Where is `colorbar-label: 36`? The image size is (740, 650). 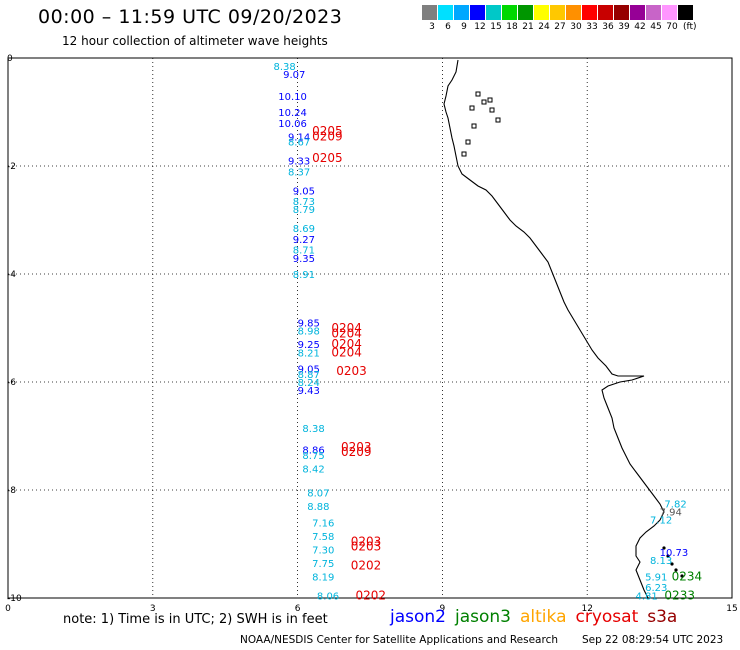 colorbar-label: 36 is located at coordinates (608, 27).